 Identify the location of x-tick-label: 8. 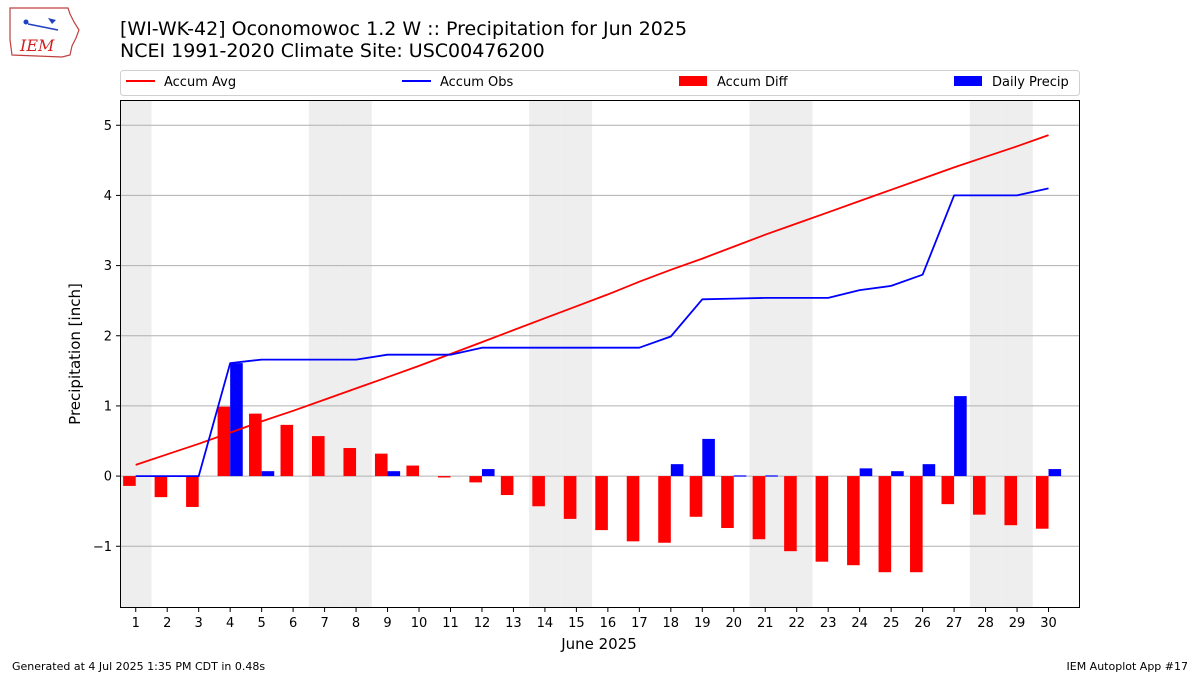
(356, 623).